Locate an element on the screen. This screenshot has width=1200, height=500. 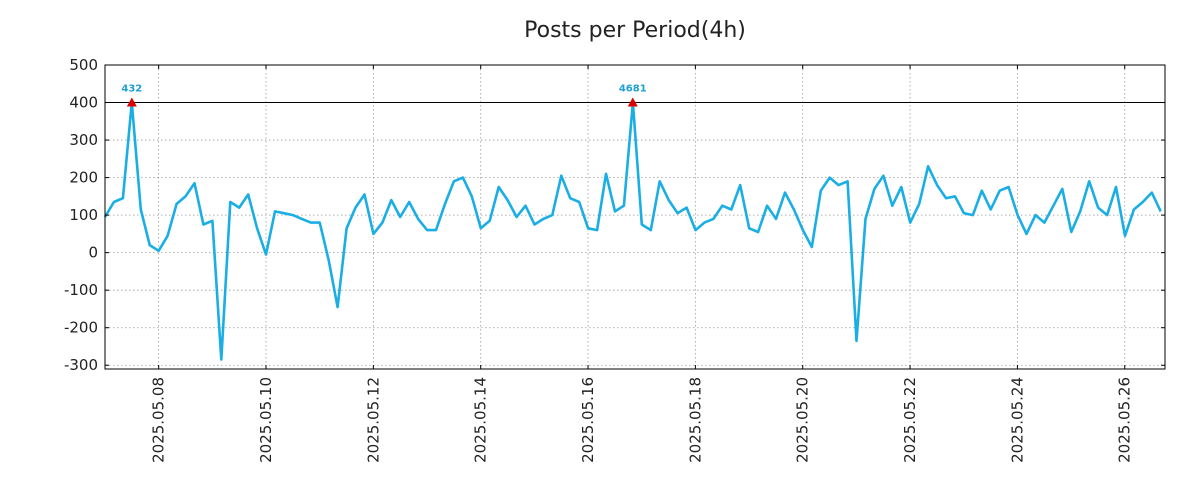
y-tick-label: 0 is located at coordinates (93, 253).